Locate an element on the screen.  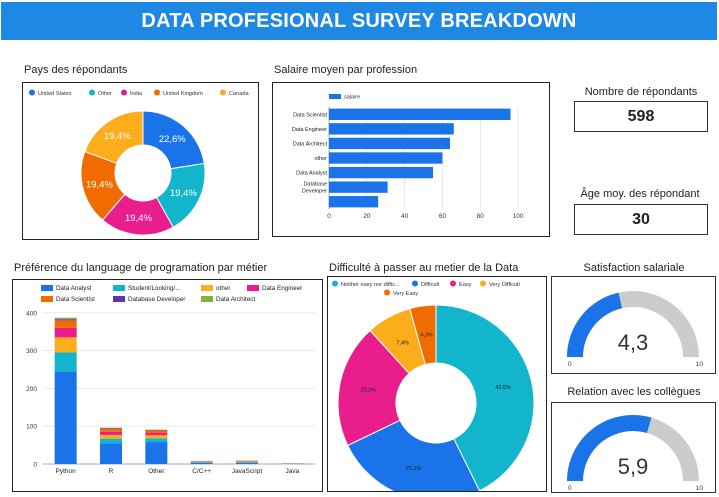
x-tick-label: 20 is located at coordinates (367, 216).